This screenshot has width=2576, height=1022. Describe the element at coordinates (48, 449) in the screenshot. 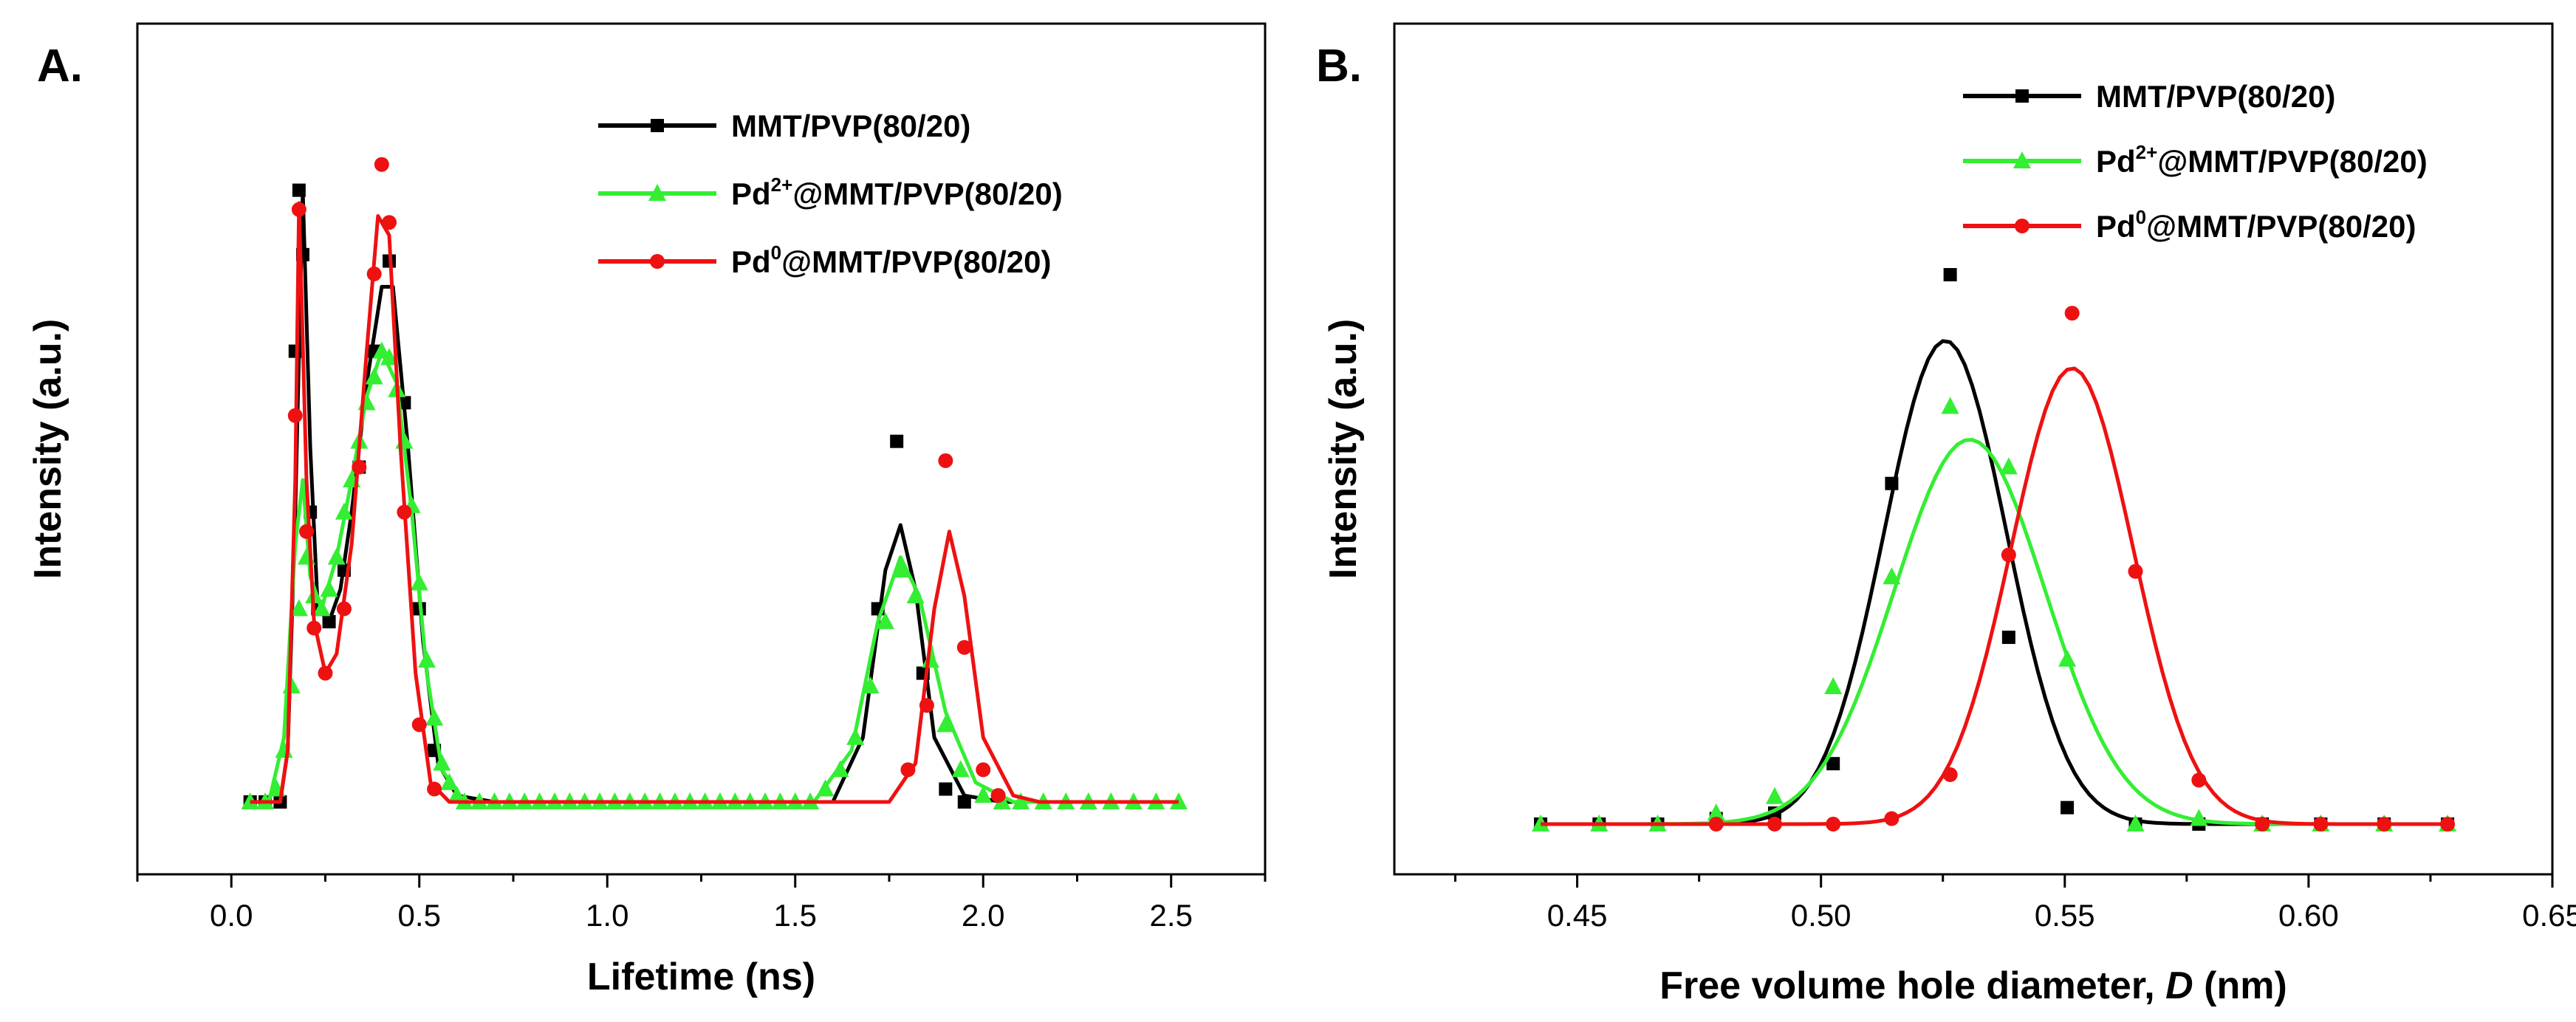

I see `y-axis-title: Intensity (a.u.)` at that location.